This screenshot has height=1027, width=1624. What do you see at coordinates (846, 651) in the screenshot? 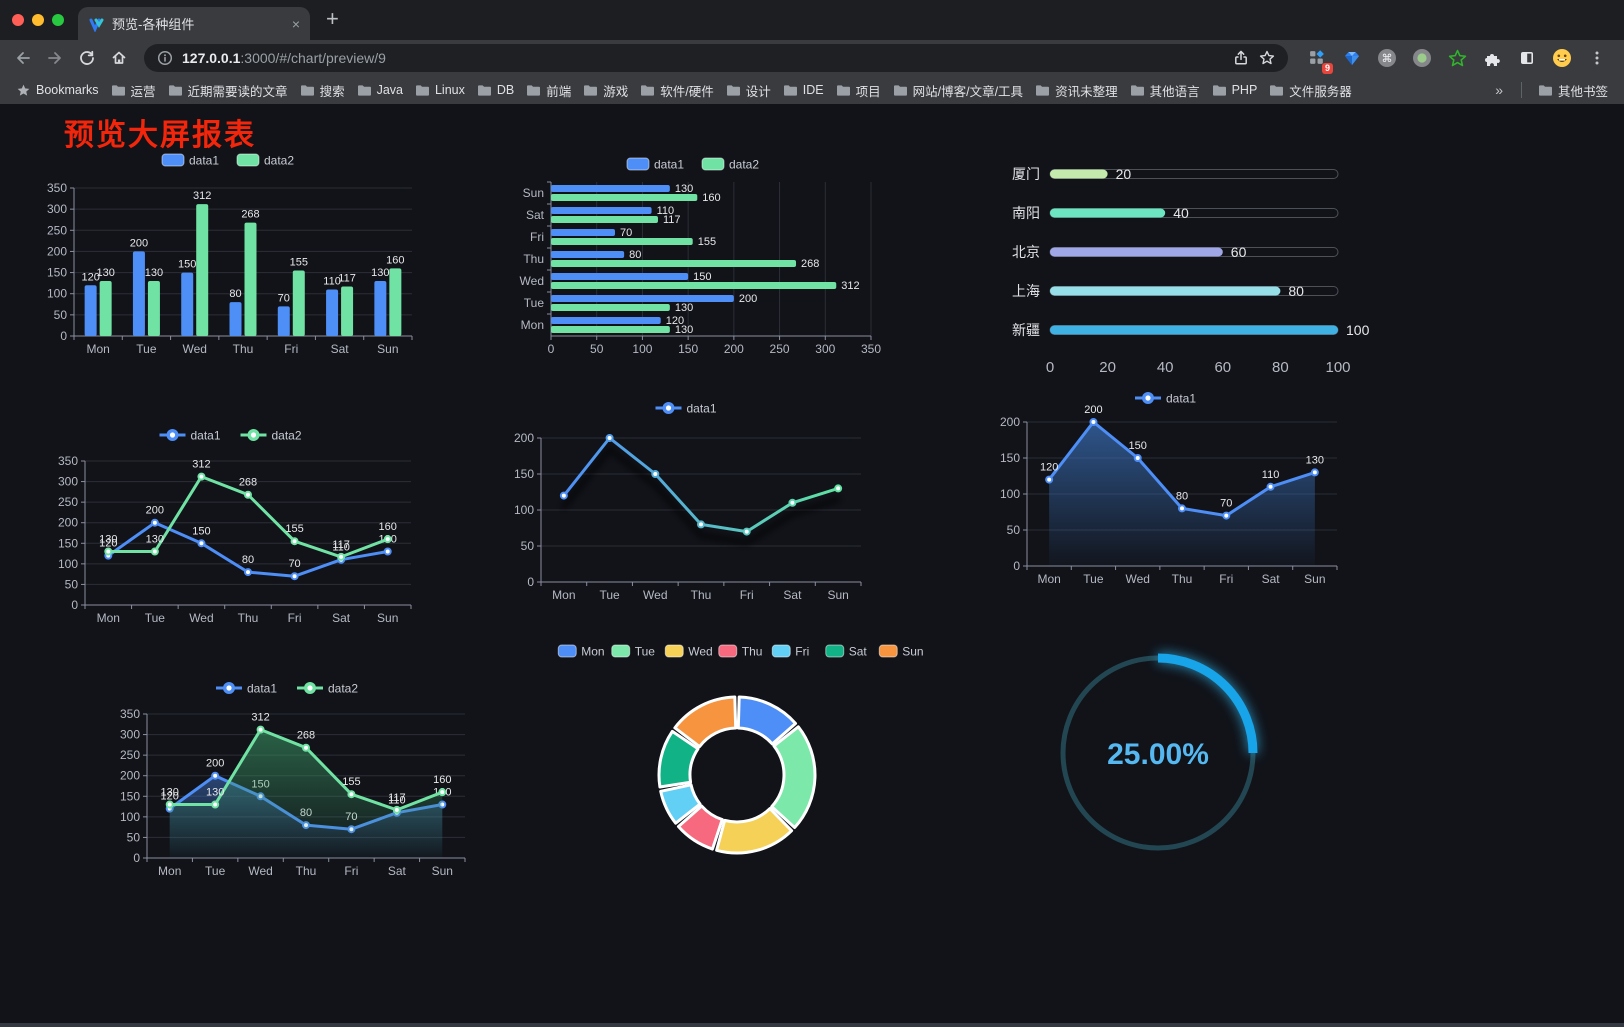
I see `legend-item: Sat` at bounding box center [846, 651].